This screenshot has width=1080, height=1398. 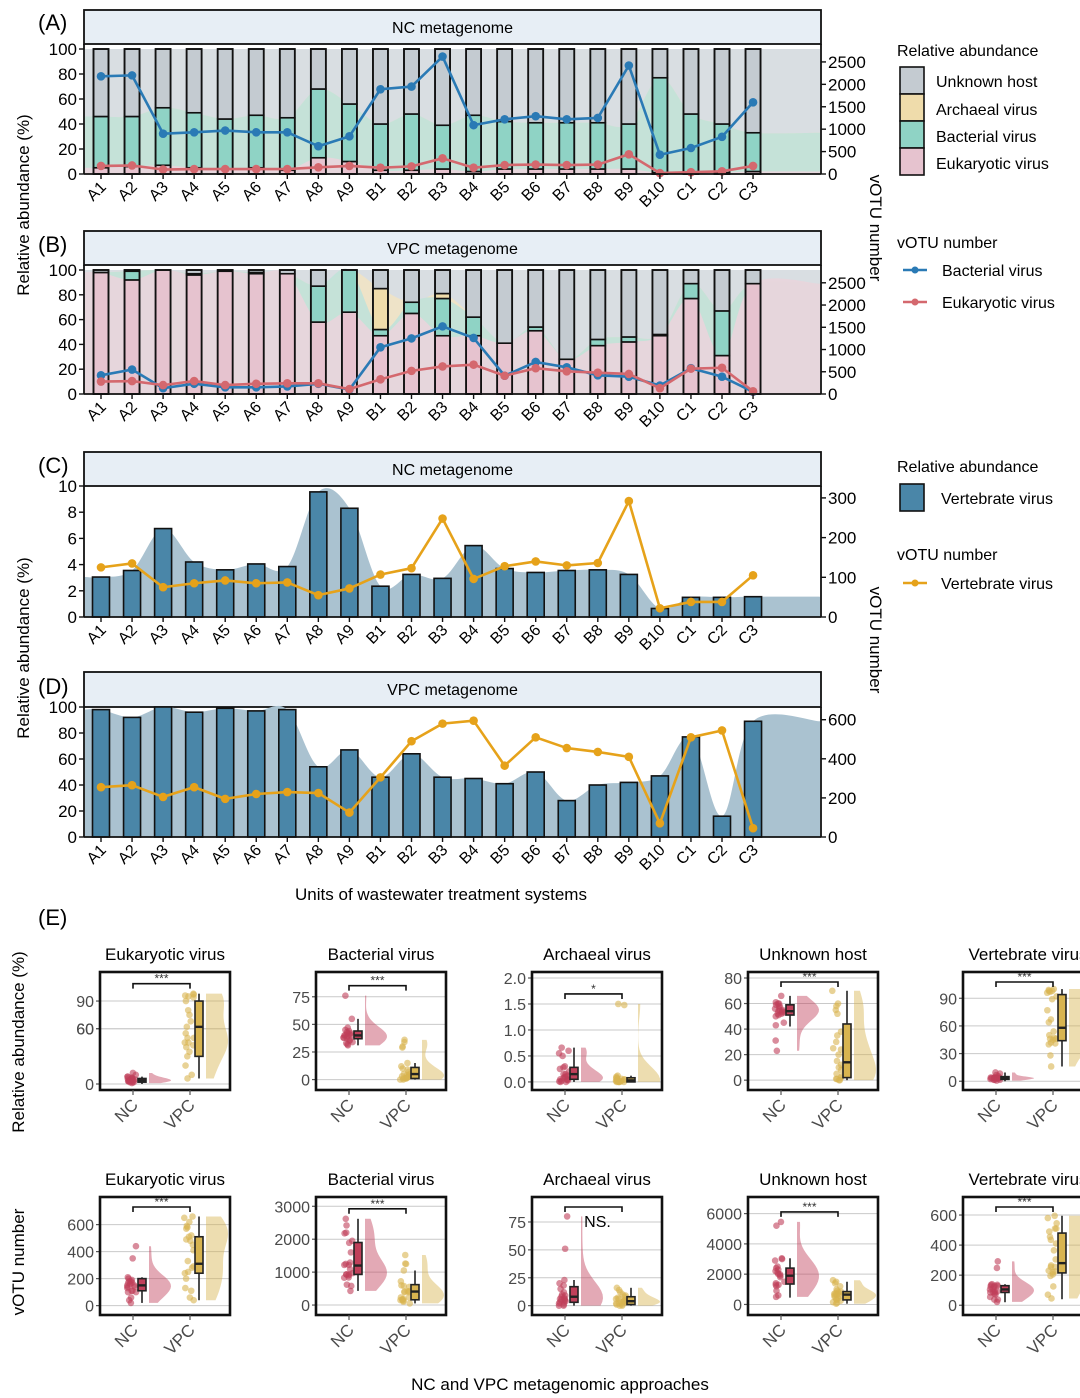 I want to click on x-tick-label: A5, so click(x=221, y=412).